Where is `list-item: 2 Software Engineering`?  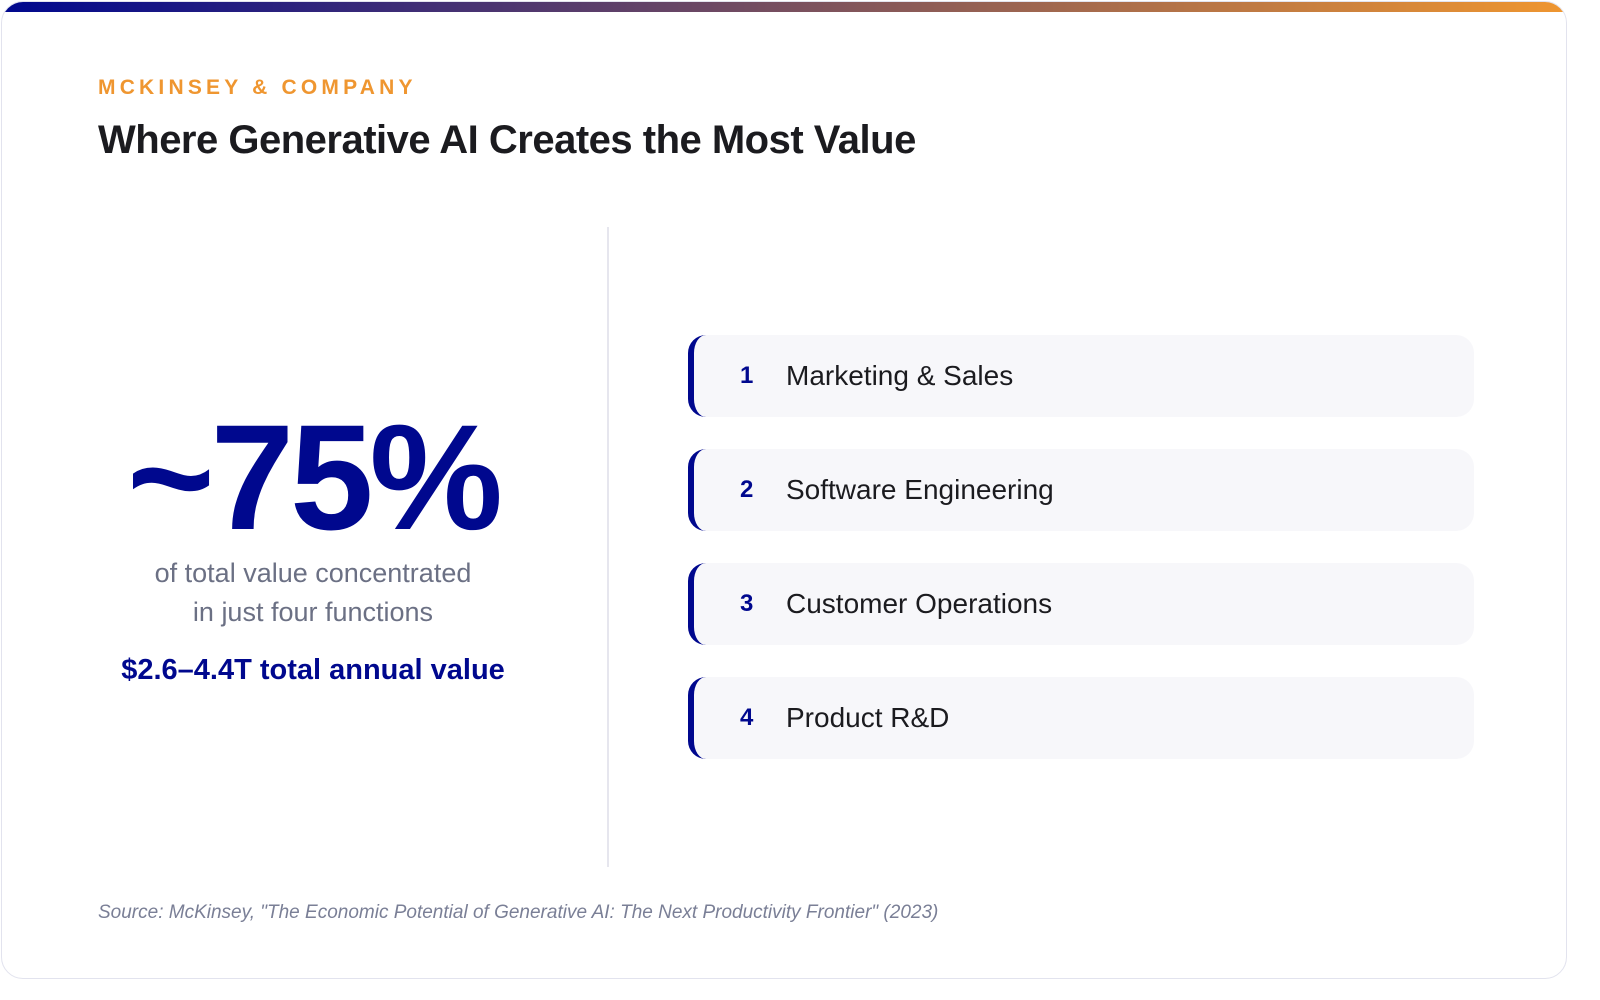 list-item: 2 Software Engineering is located at coordinates (1081, 490).